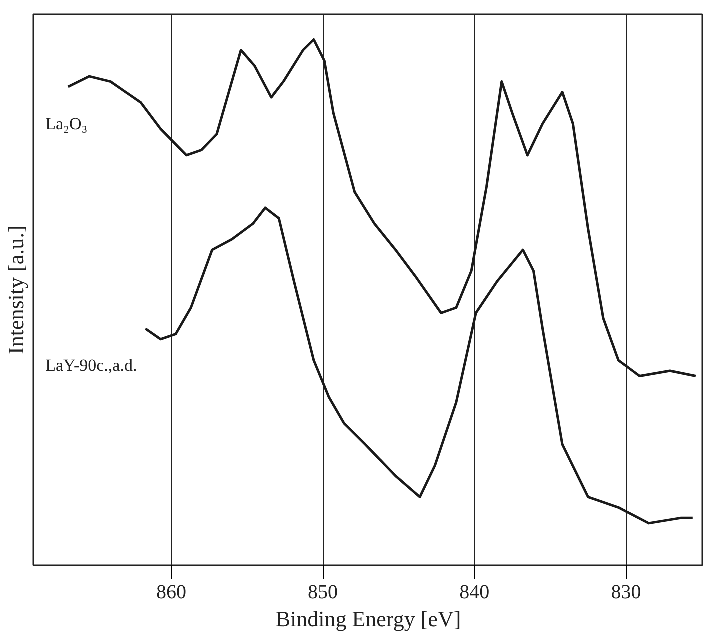 The width and height of the screenshot is (703, 634). Describe the element at coordinates (16, 290) in the screenshot. I see `y-axis-title: Intensity [a.u.]` at that location.